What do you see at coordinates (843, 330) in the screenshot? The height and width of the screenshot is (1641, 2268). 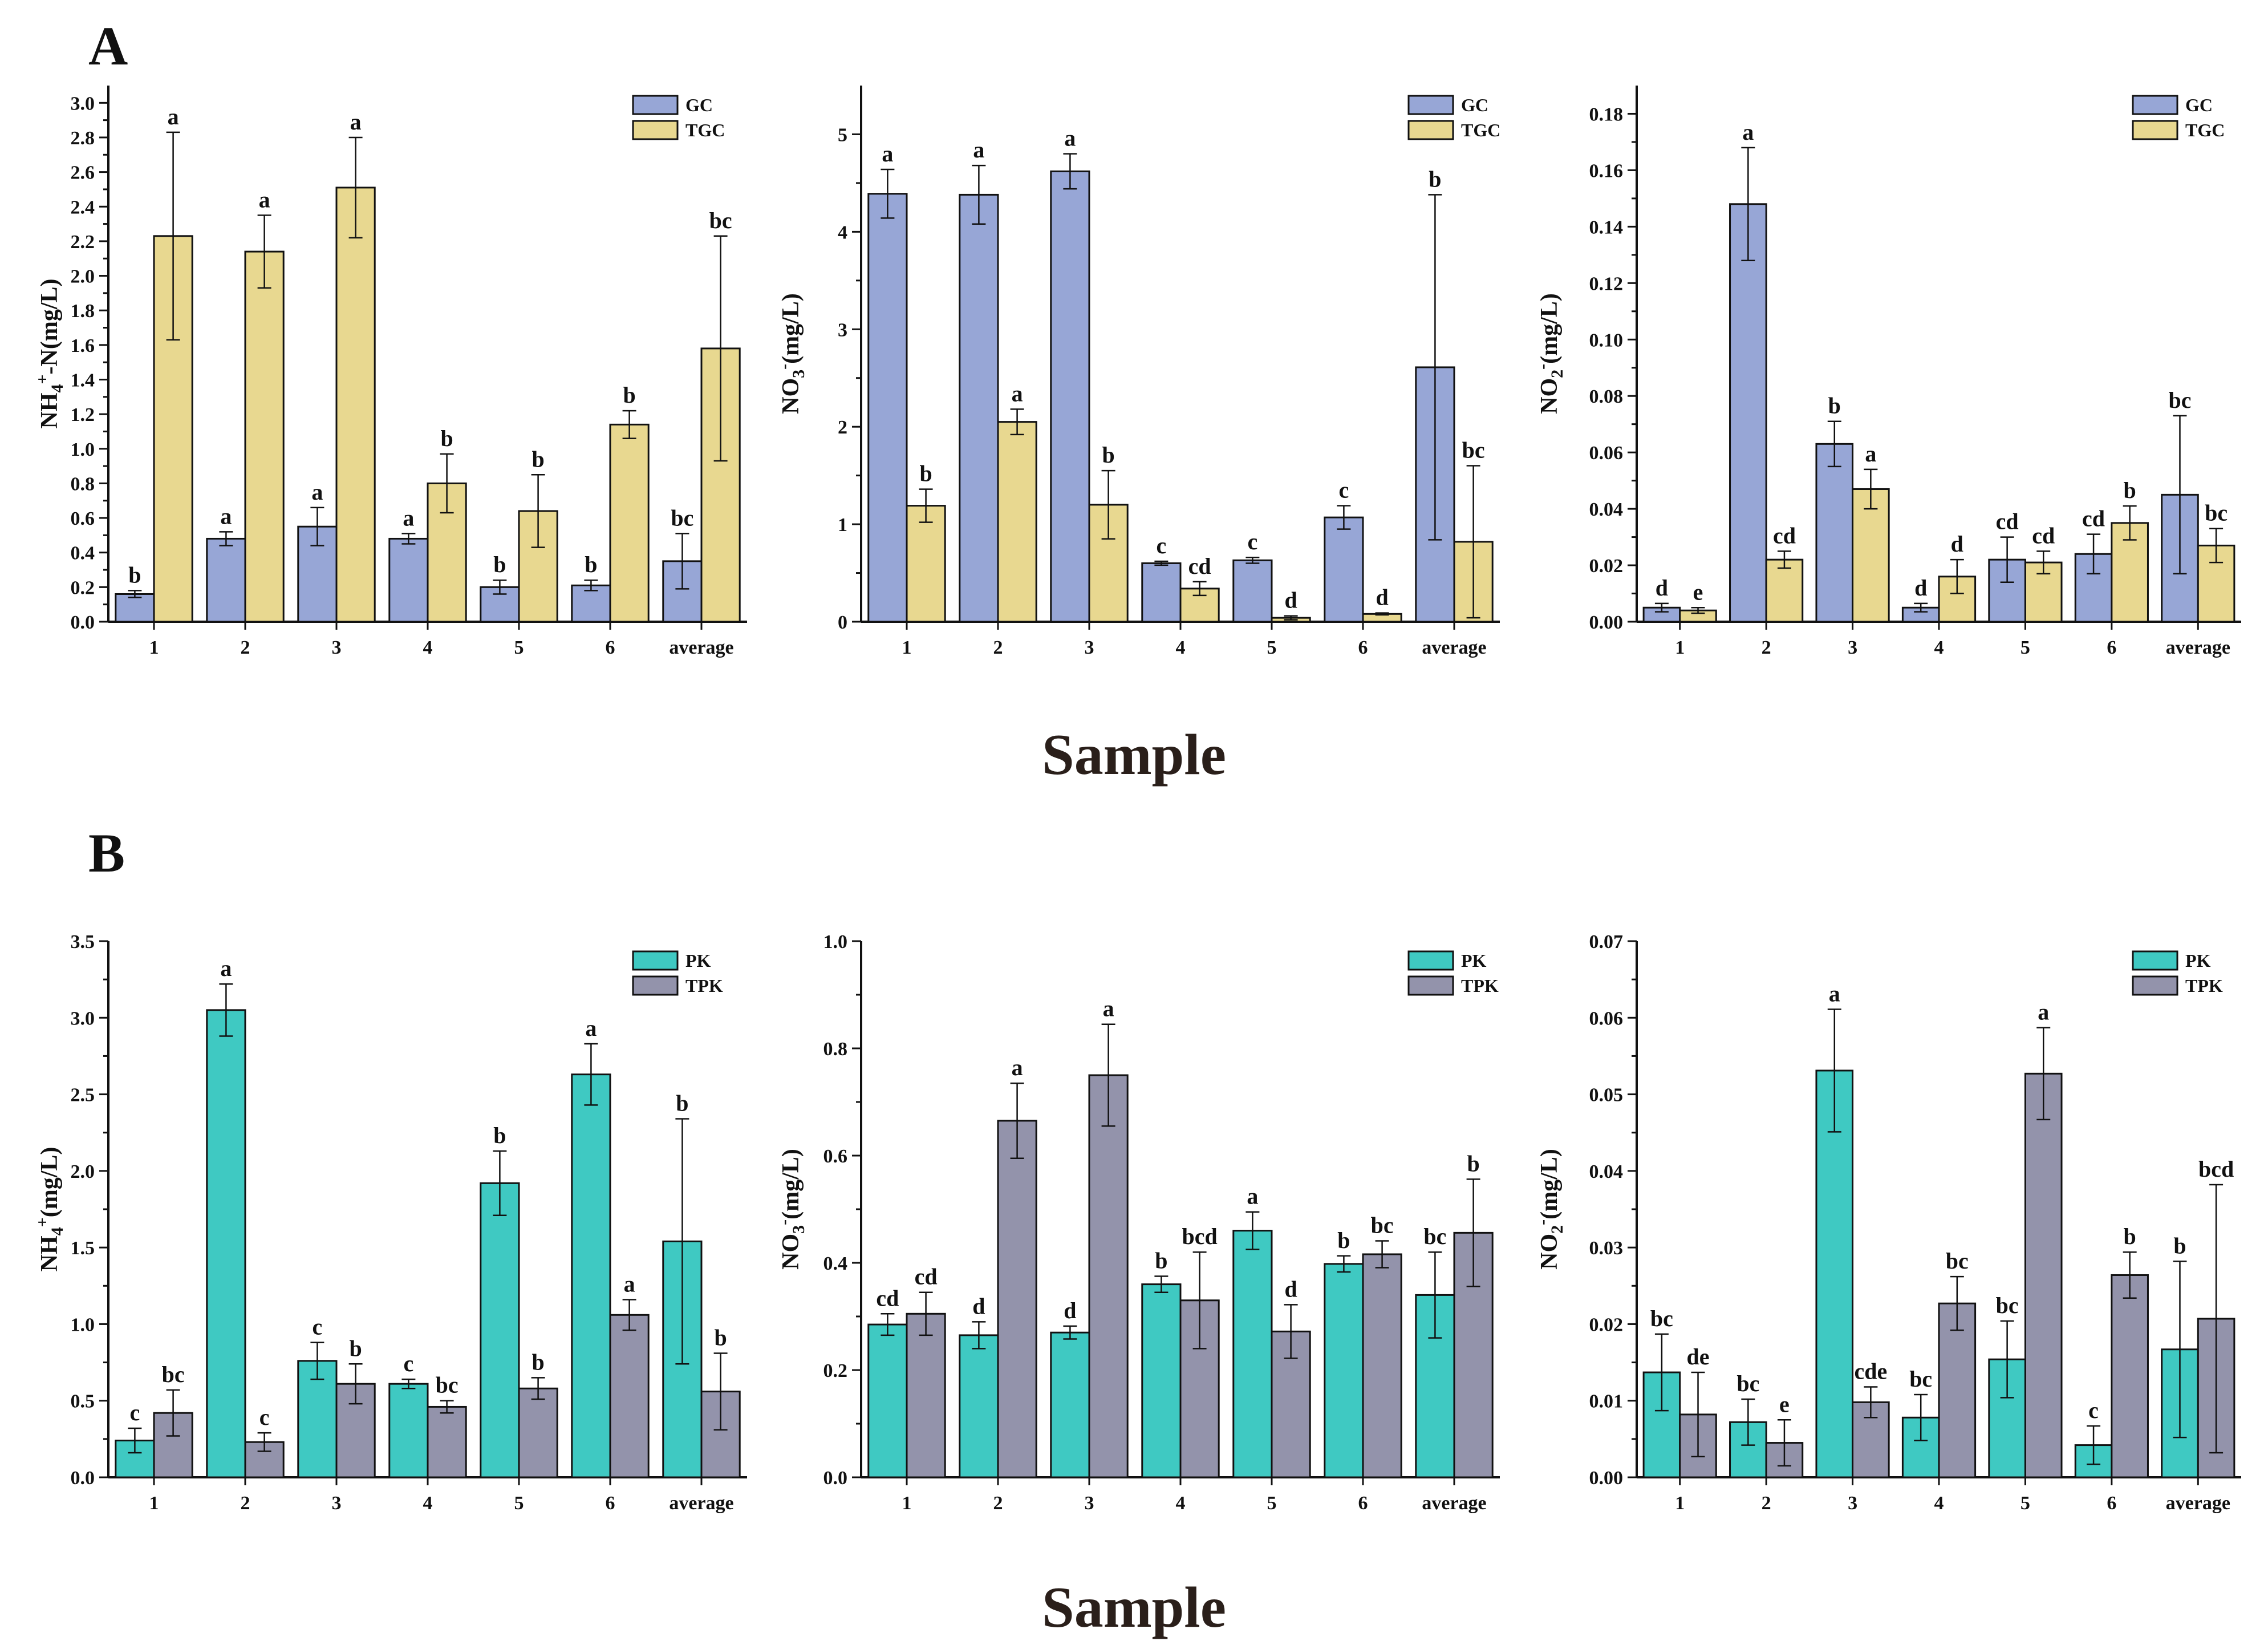 I see `y-tick-label: 3` at bounding box center [843, 330].